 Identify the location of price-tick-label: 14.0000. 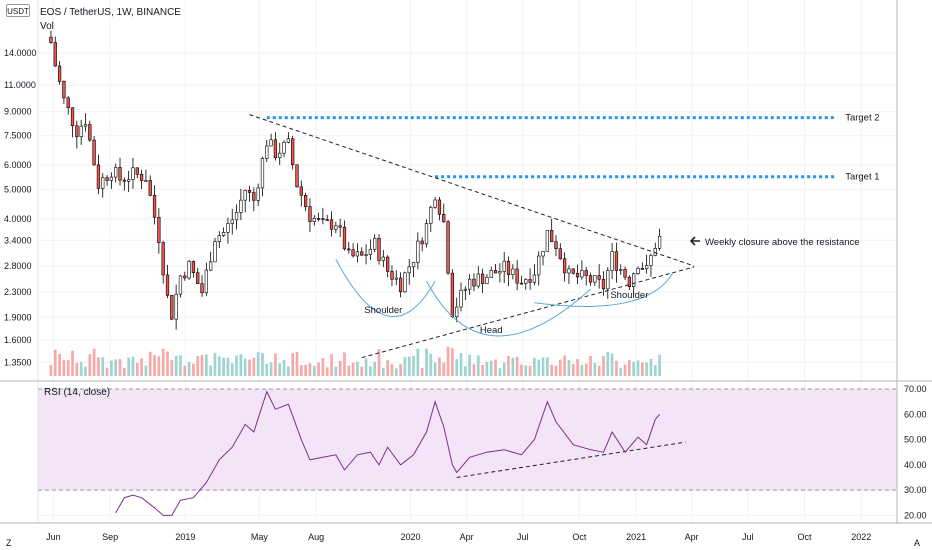
(20, 53).